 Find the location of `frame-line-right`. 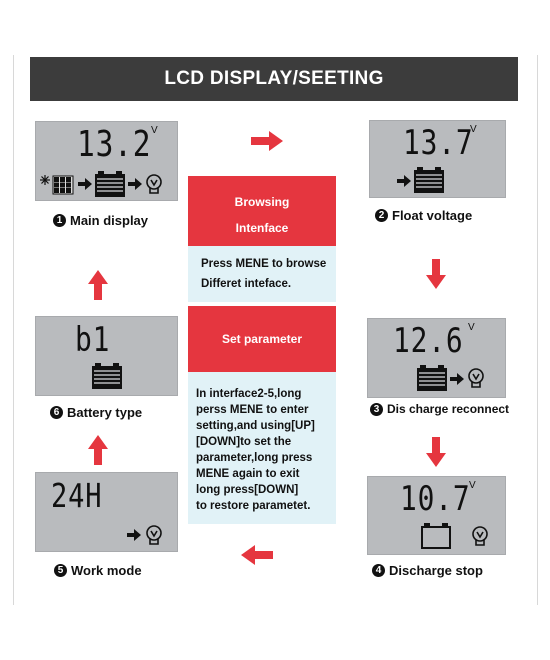

frame-line-right is located at coordinates (537, 330).